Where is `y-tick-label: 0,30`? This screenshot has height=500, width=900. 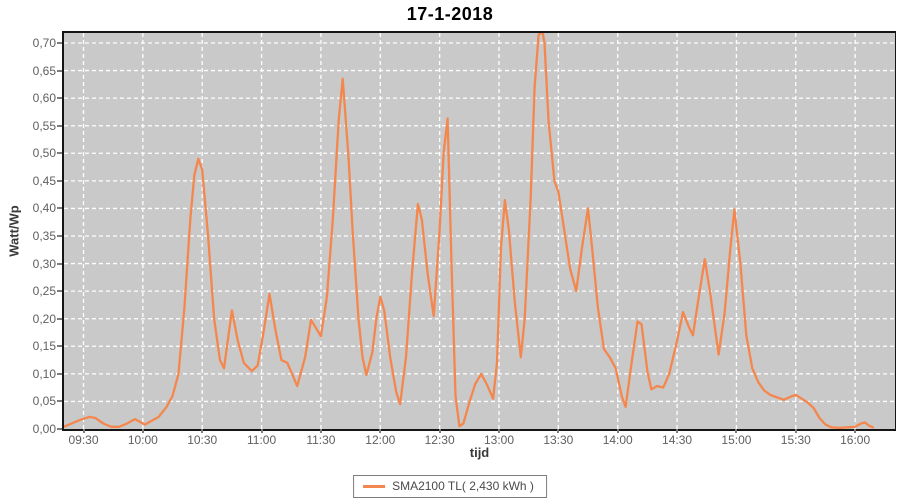 y-tick-label: 0,30 is located at coordinates (44, 263).